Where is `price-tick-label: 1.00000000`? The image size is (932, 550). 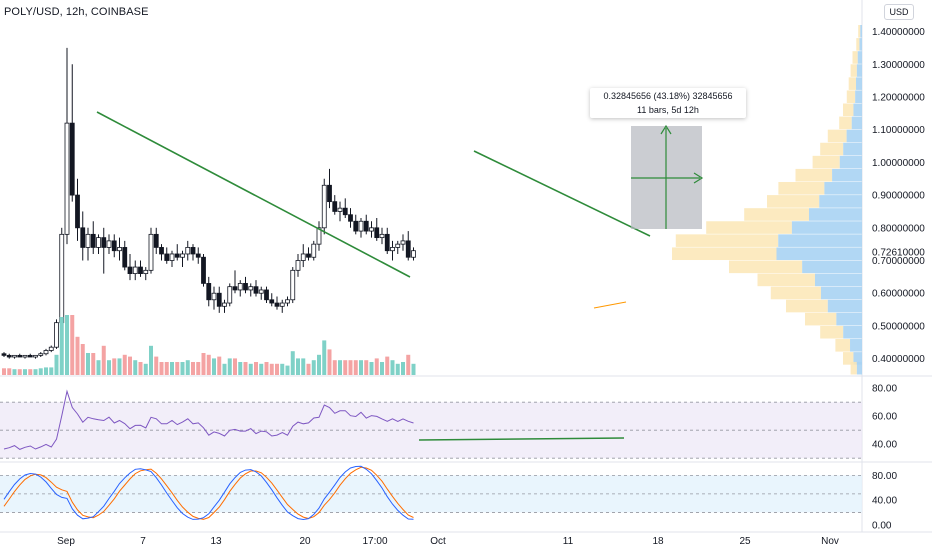 price-tick-label: 1.00000000 is located at coordinates (898, 163).